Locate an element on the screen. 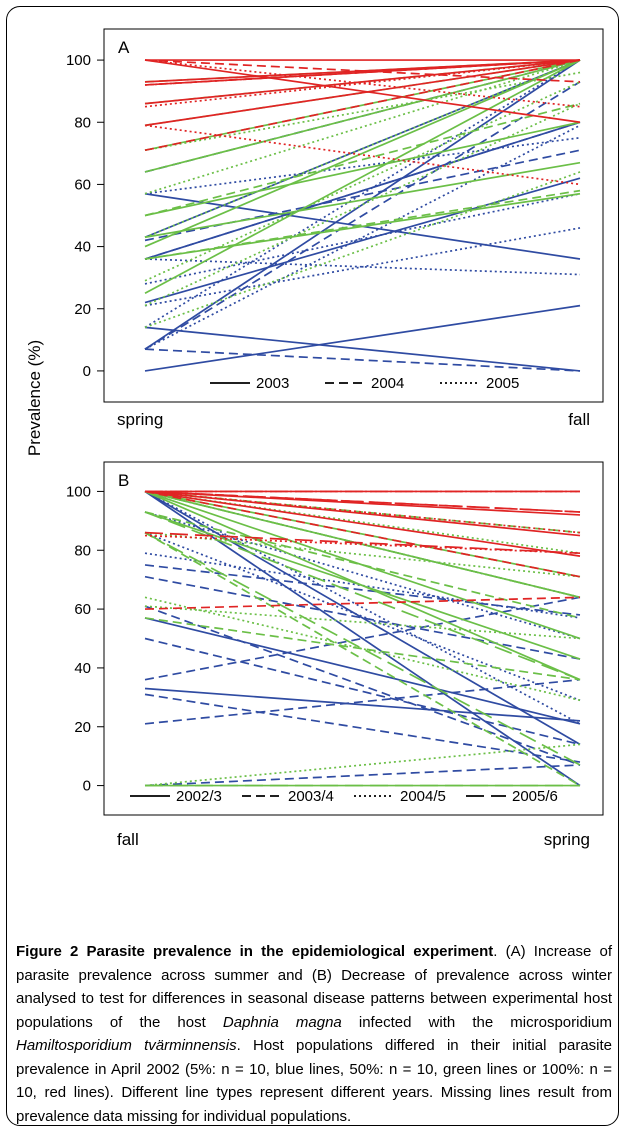  panel-b-category-end: spring is located at coordinates (567, 839).